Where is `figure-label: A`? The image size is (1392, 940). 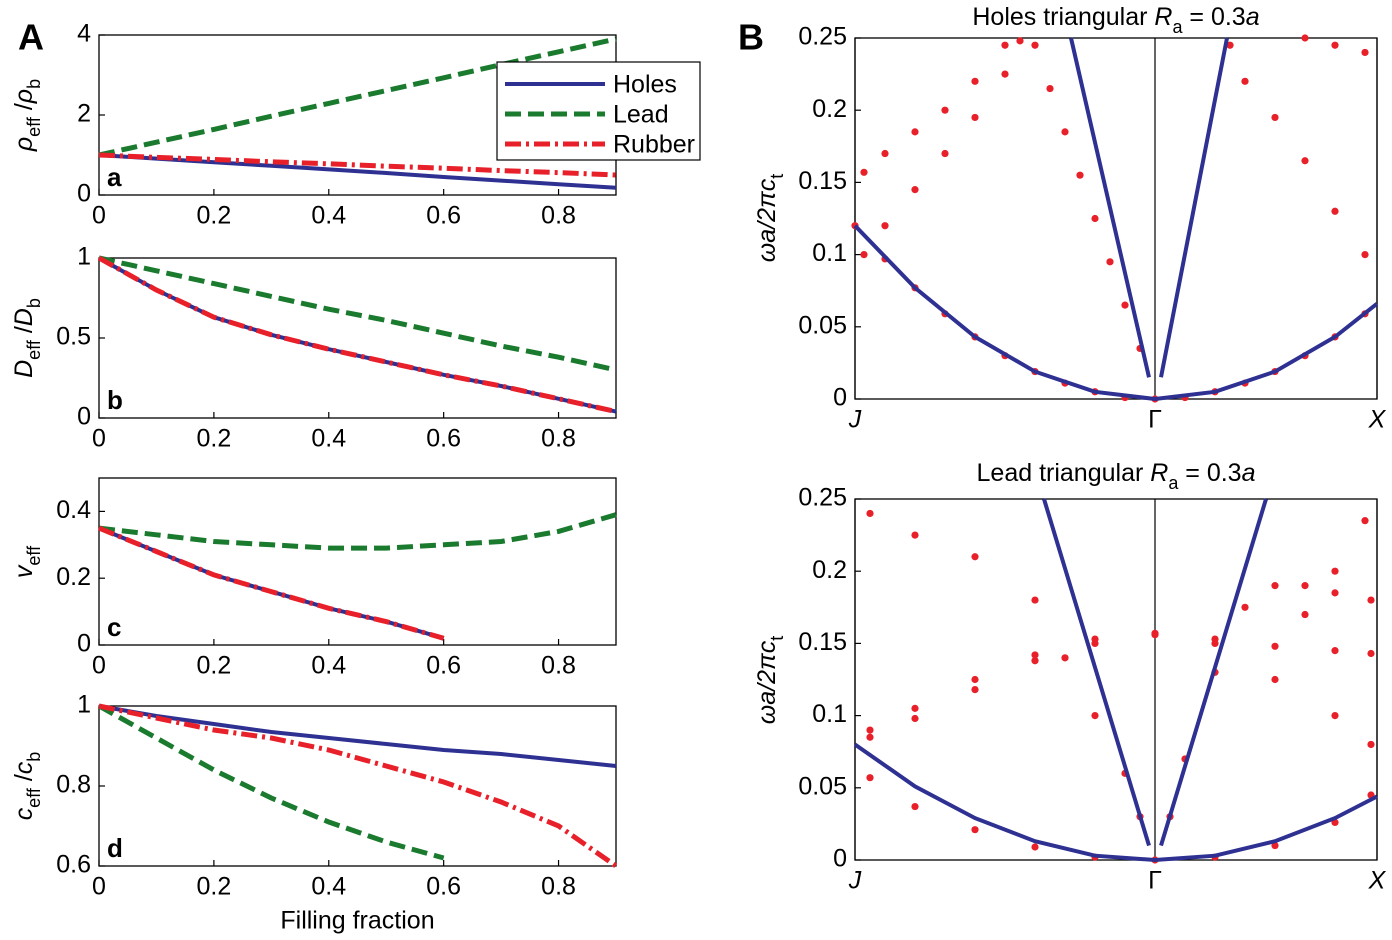 figure-label: A is located at coordinates (31, 37).